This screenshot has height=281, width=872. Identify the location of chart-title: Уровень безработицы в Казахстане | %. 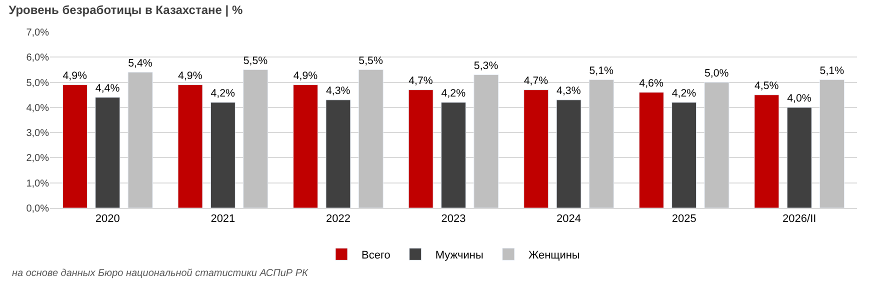
(125, 10).